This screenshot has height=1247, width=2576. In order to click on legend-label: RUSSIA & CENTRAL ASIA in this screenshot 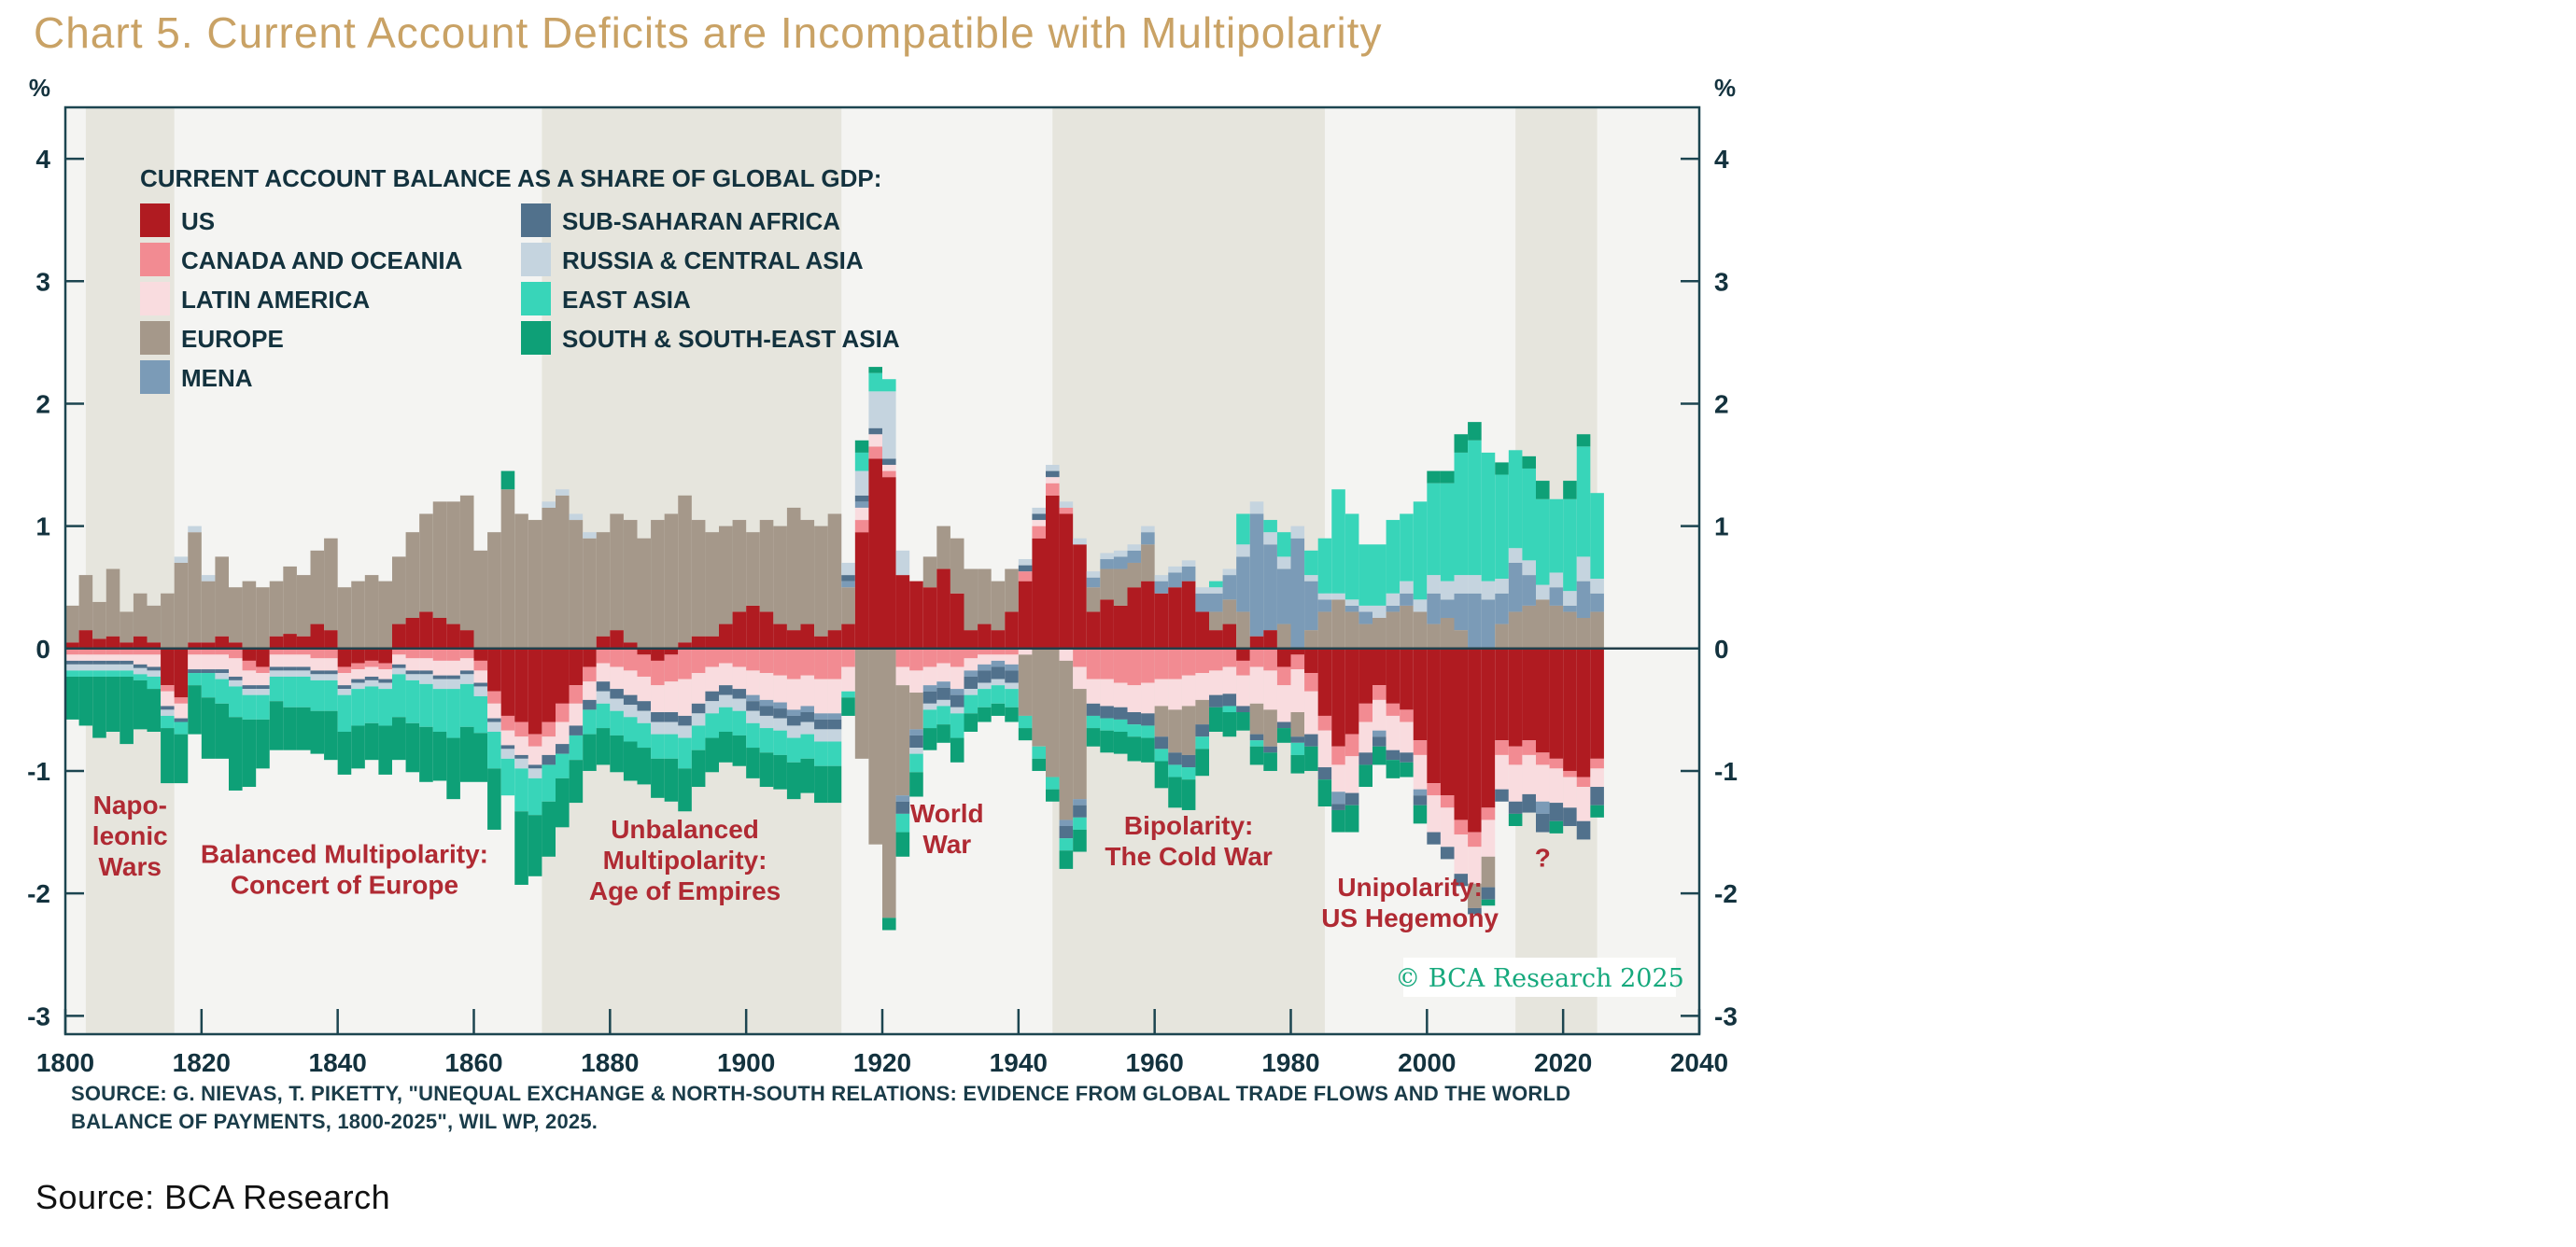, I will do `click(713, 260)`.